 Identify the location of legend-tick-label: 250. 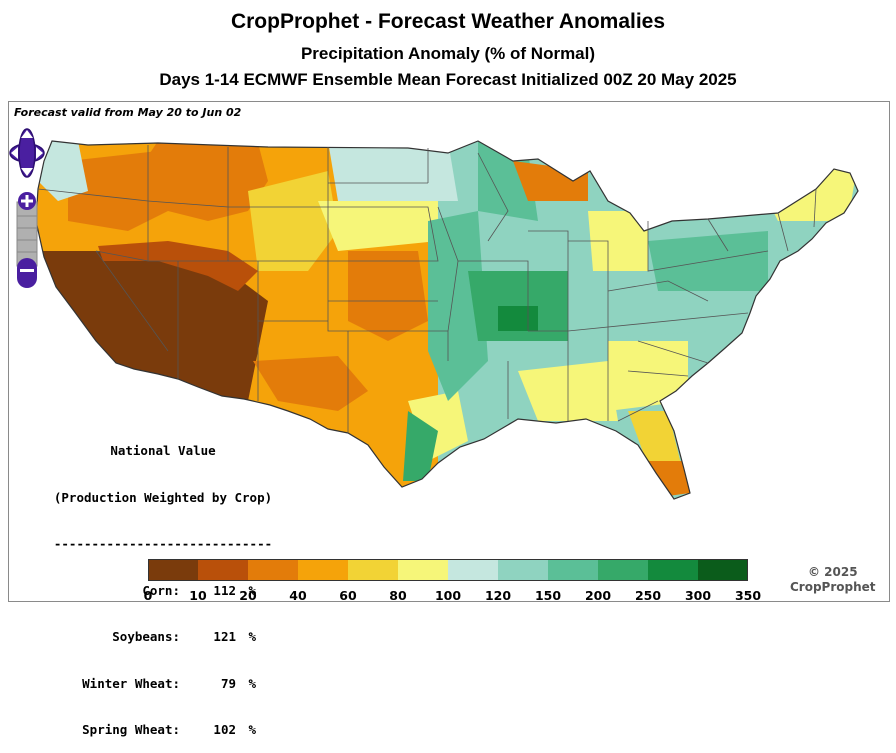
(648, 595).